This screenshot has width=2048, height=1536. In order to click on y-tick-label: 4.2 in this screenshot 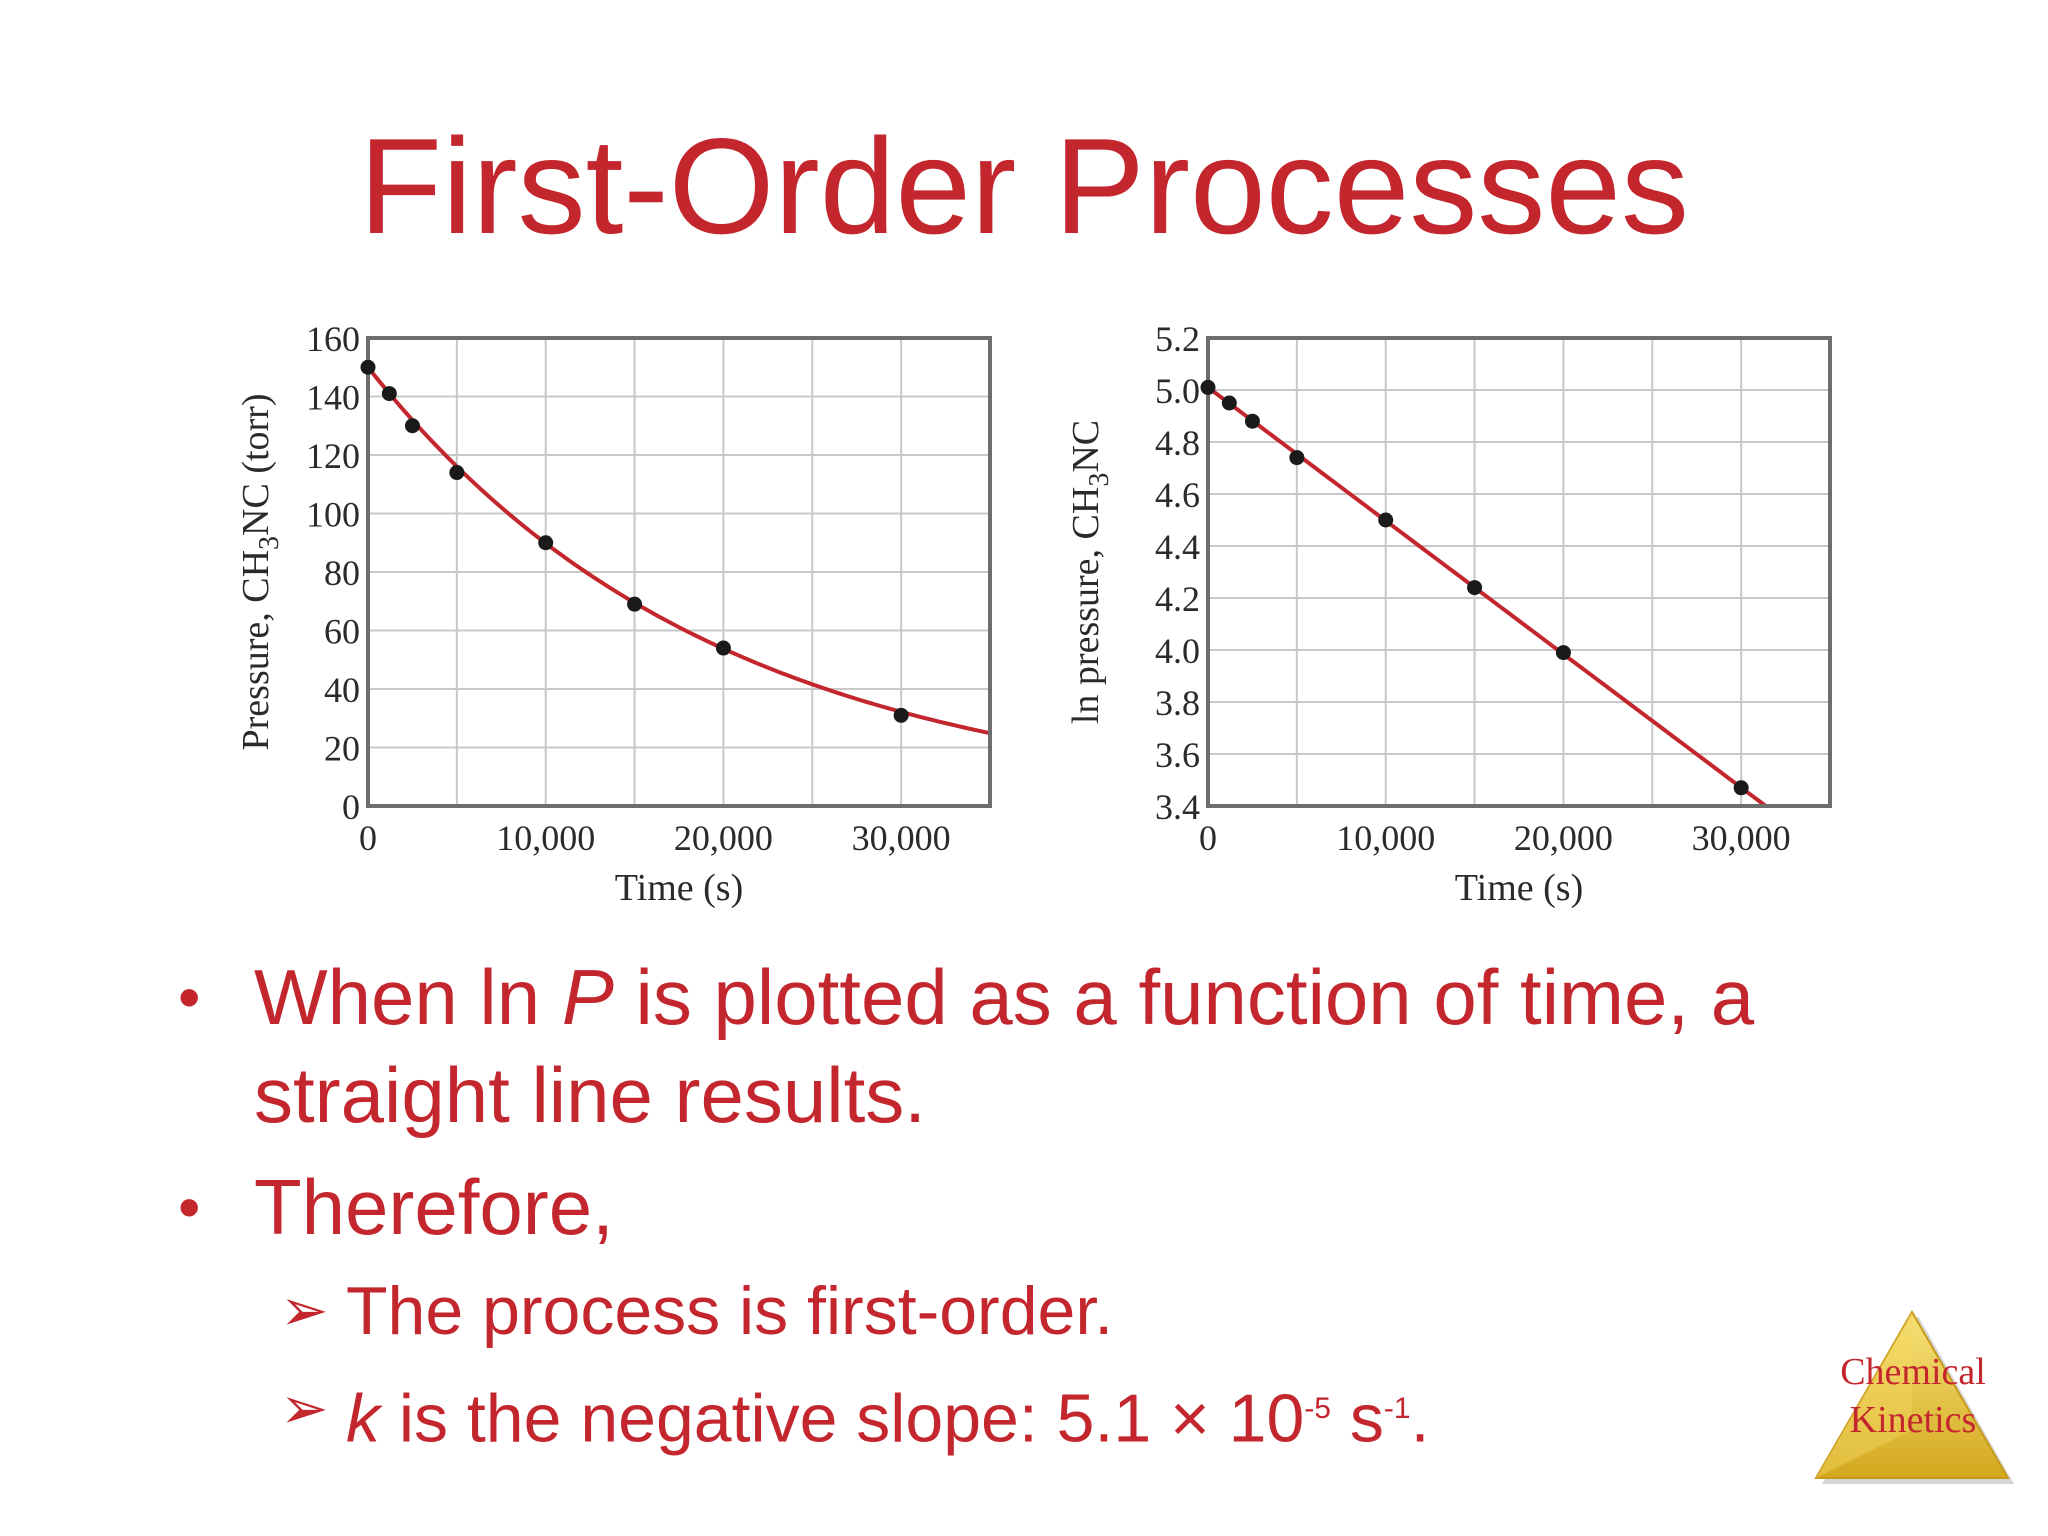, I will do `click(1177, 599)`.